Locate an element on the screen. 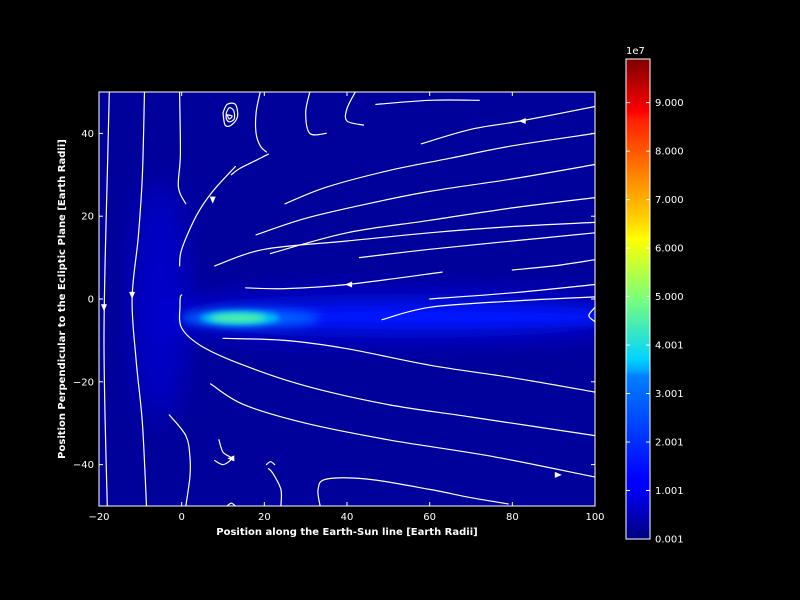 The image size is (800, 600). x-tick-label: −20 is located at coordinates (98, 517).